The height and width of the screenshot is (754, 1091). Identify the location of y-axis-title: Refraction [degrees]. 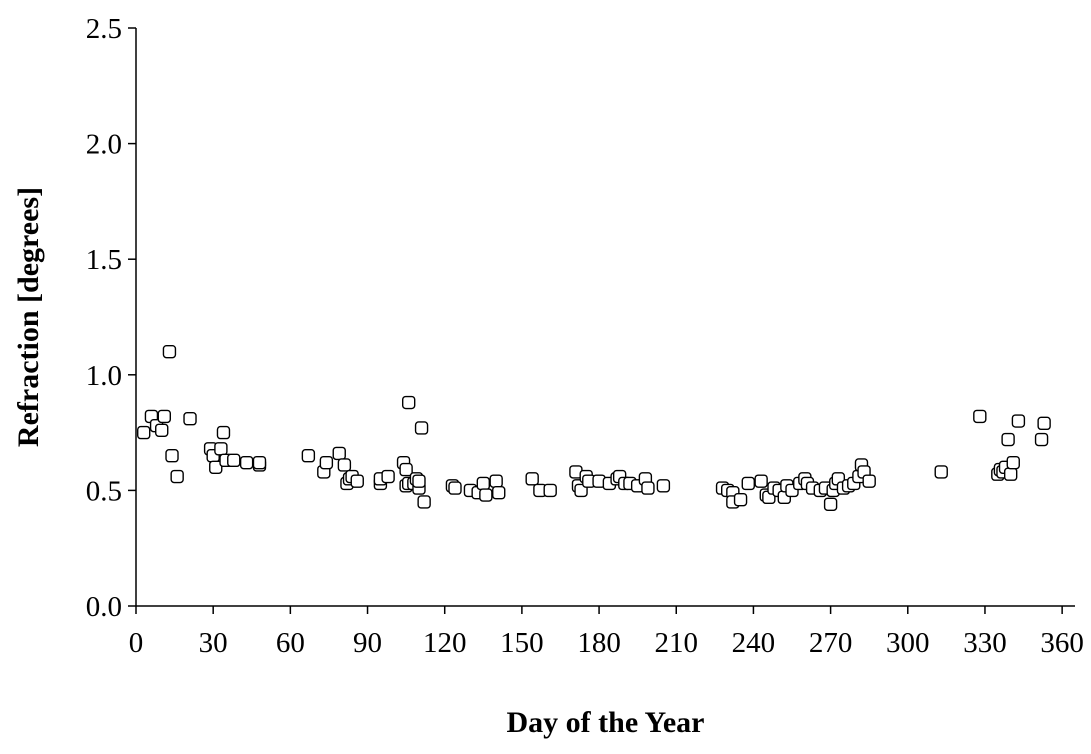
(28, 317).